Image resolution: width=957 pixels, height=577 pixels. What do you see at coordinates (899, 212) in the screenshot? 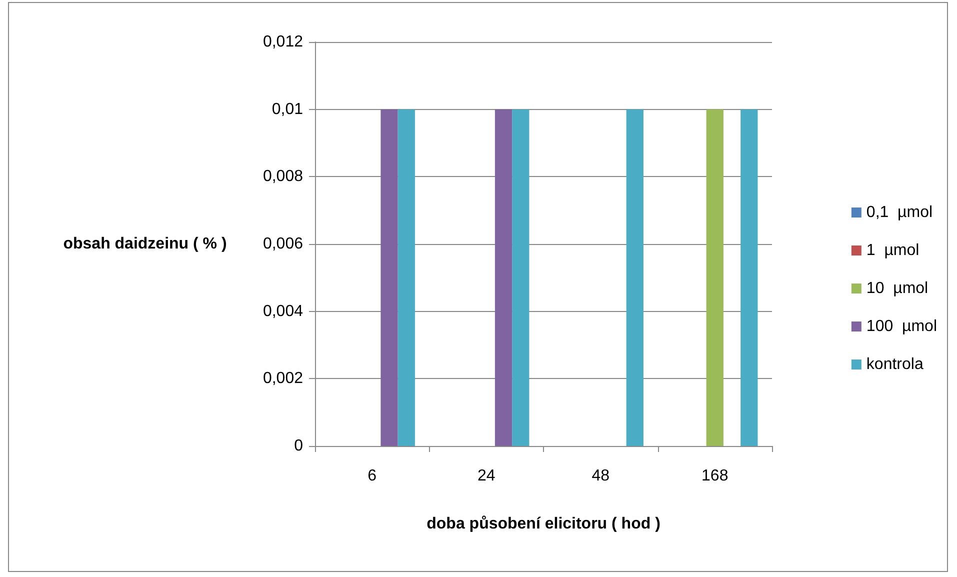
I see `legend-label: 0,1 µmol` at bounding box center [899, 212].